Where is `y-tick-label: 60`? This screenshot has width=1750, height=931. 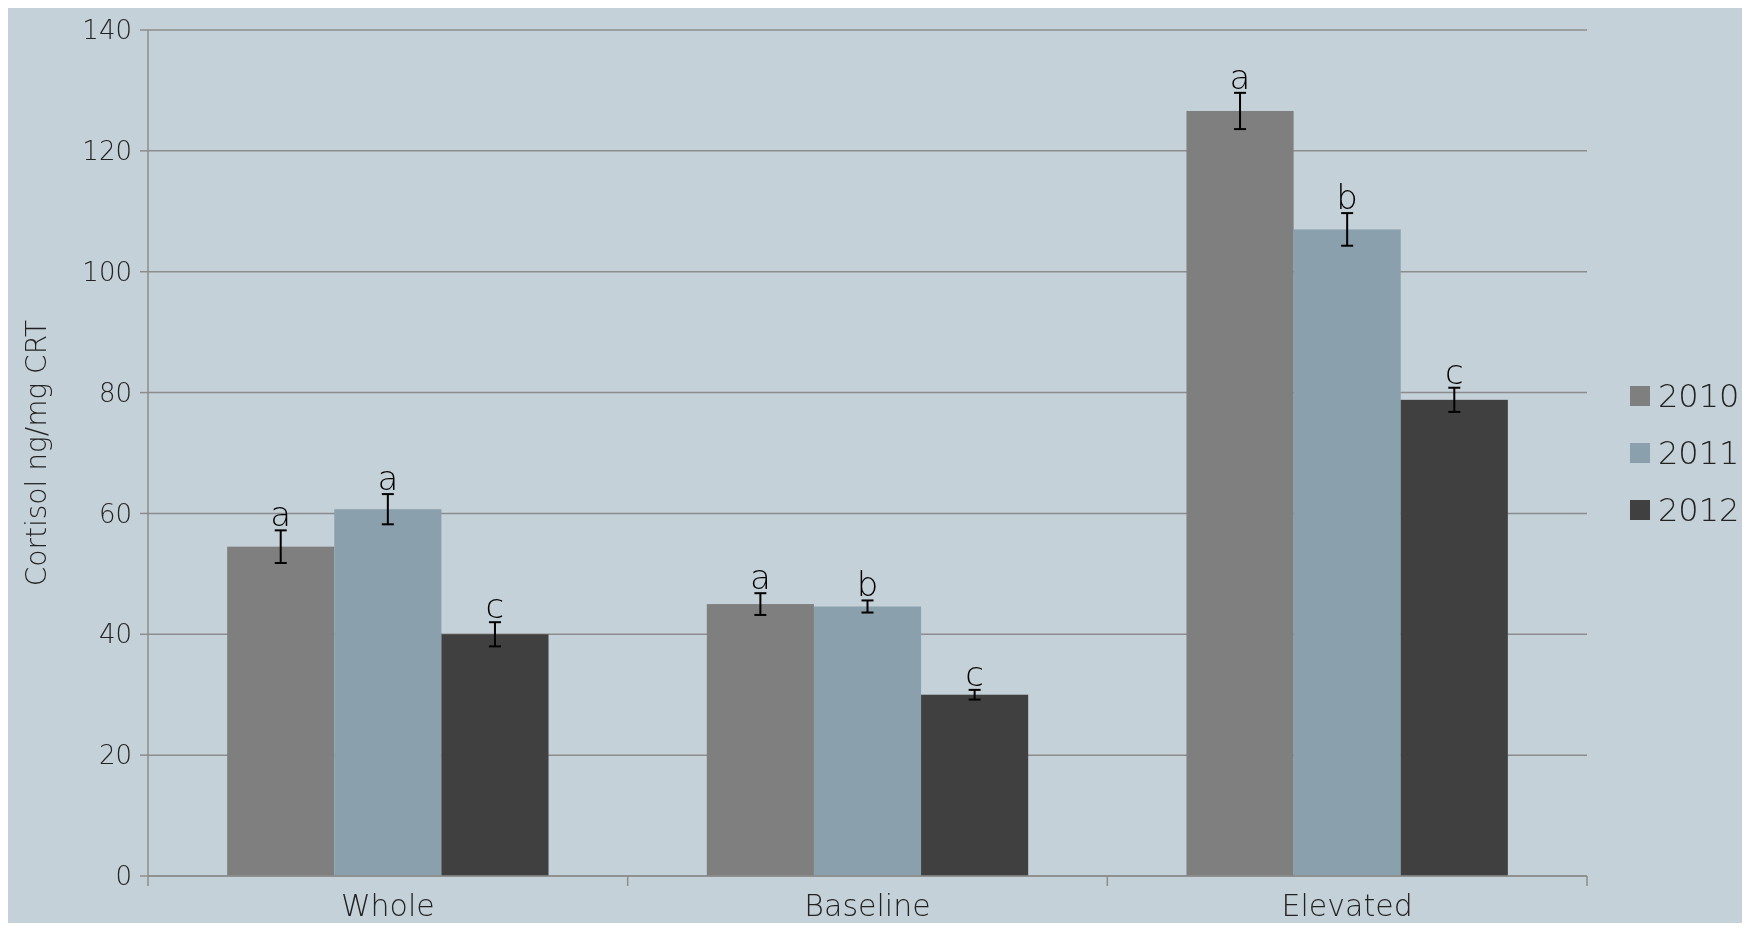 y-tick-label: 60 is located at coordinates (115, 513).